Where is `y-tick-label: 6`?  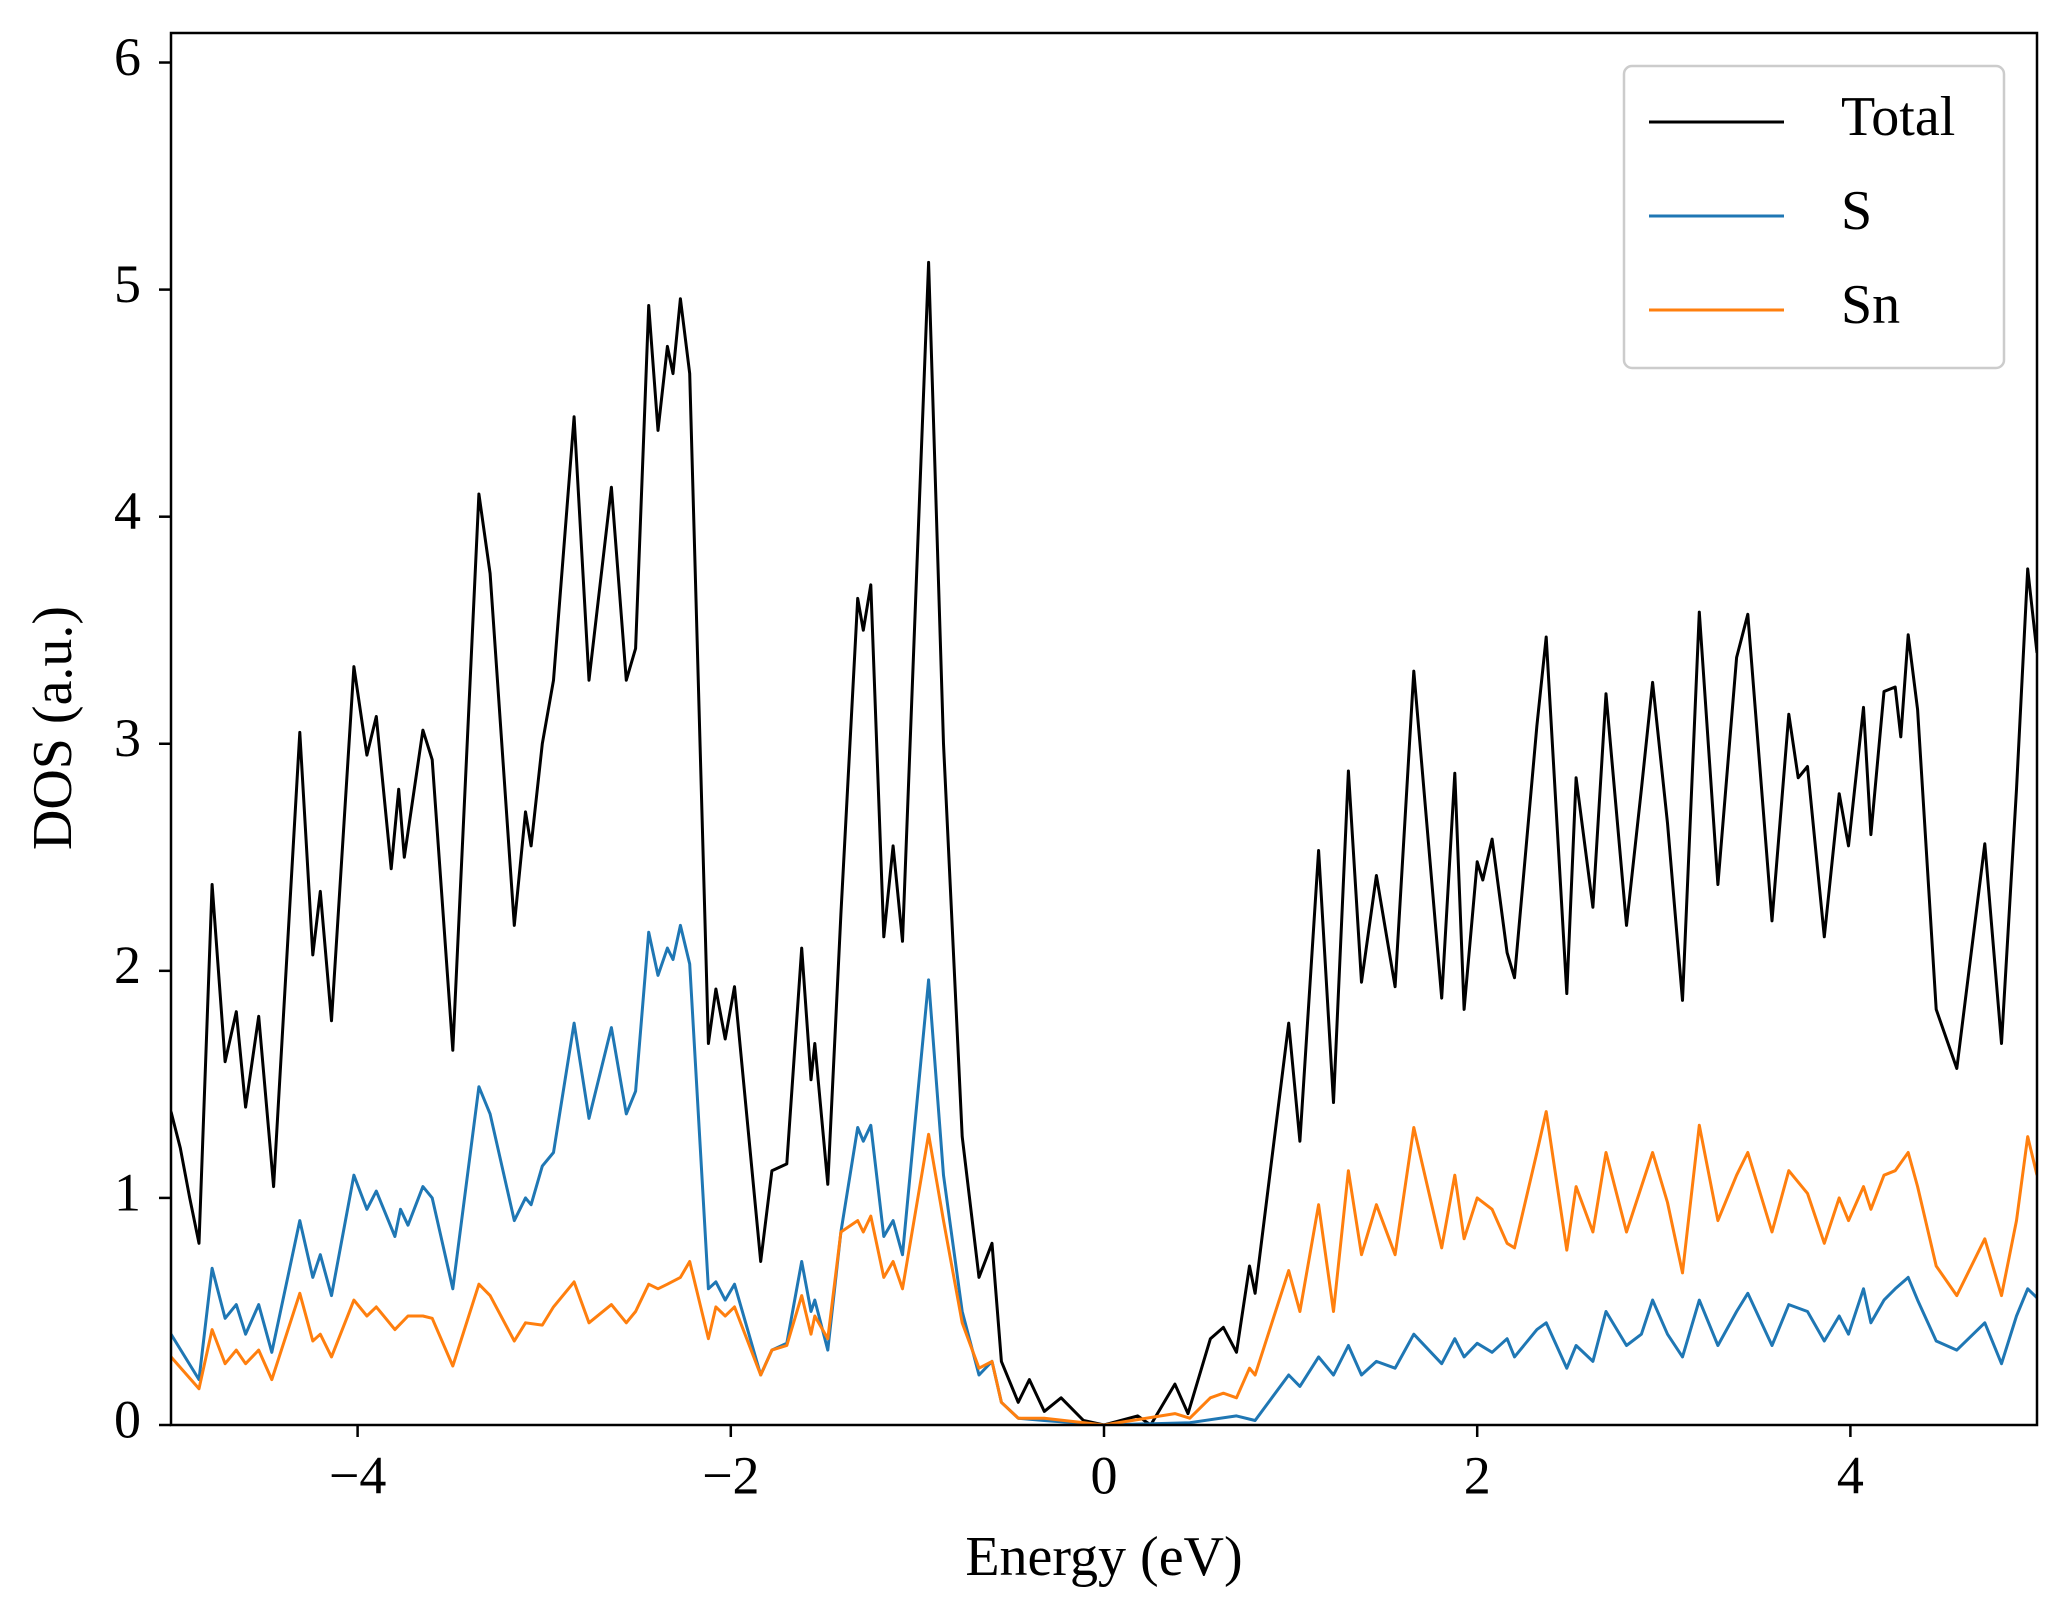
y-tick-label: 6 is located at coordinates (127, 57).